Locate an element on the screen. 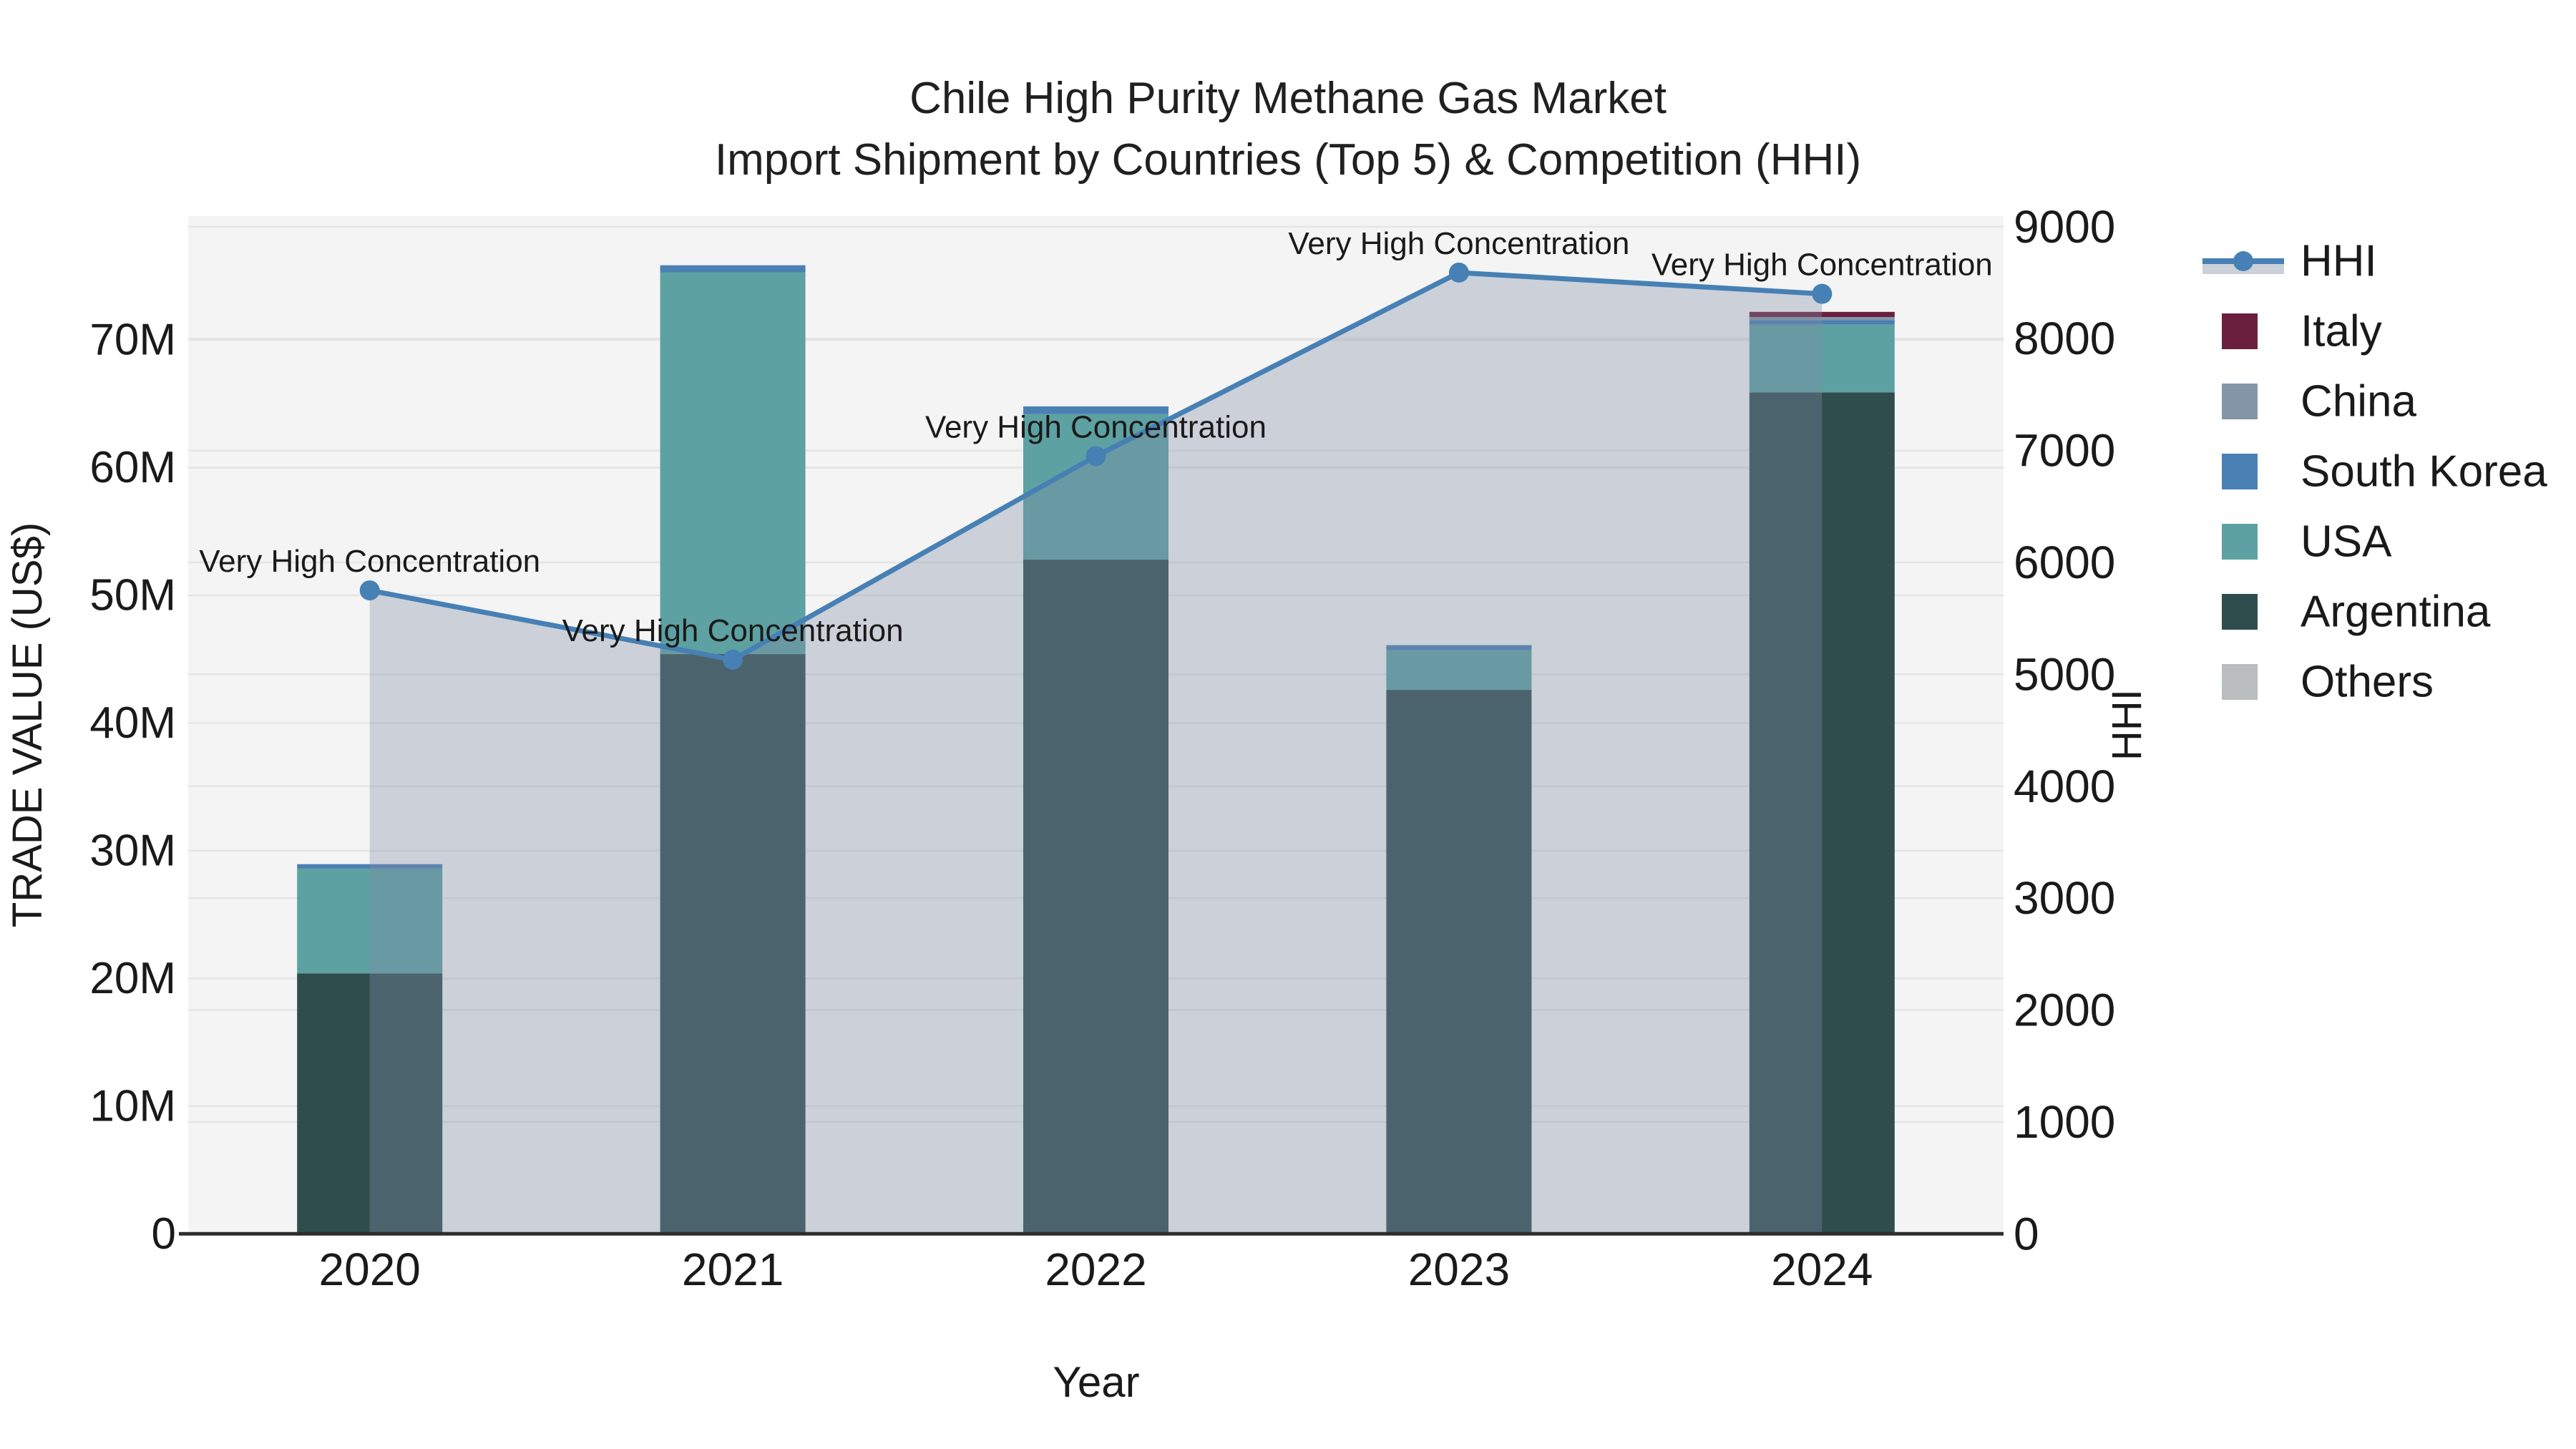 The image size is (2576, 1449). x-tick-2020: 2020 is located at coordinates (370, 1269).